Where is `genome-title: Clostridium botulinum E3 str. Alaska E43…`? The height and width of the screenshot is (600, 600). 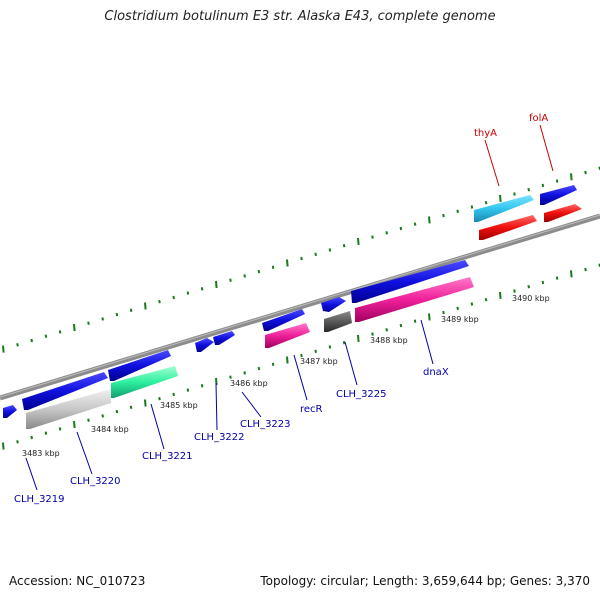
genome-title: Clostridium botulinum E3 str. Alaska E43… is located at coordinates (300, 16).